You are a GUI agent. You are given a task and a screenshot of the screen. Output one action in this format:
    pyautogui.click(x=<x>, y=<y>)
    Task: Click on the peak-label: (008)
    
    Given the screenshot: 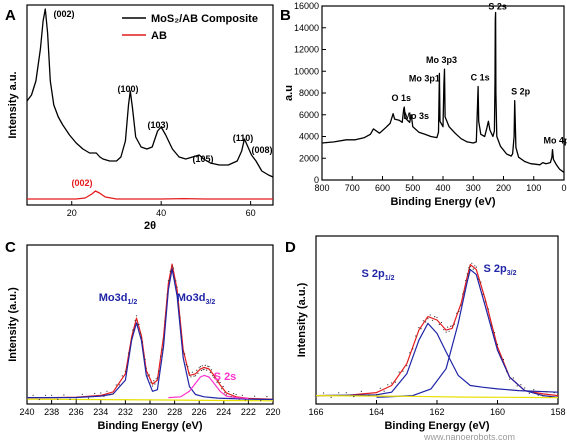 What is the action you would take?
    pyautogui.click(x=261, y=150)
    